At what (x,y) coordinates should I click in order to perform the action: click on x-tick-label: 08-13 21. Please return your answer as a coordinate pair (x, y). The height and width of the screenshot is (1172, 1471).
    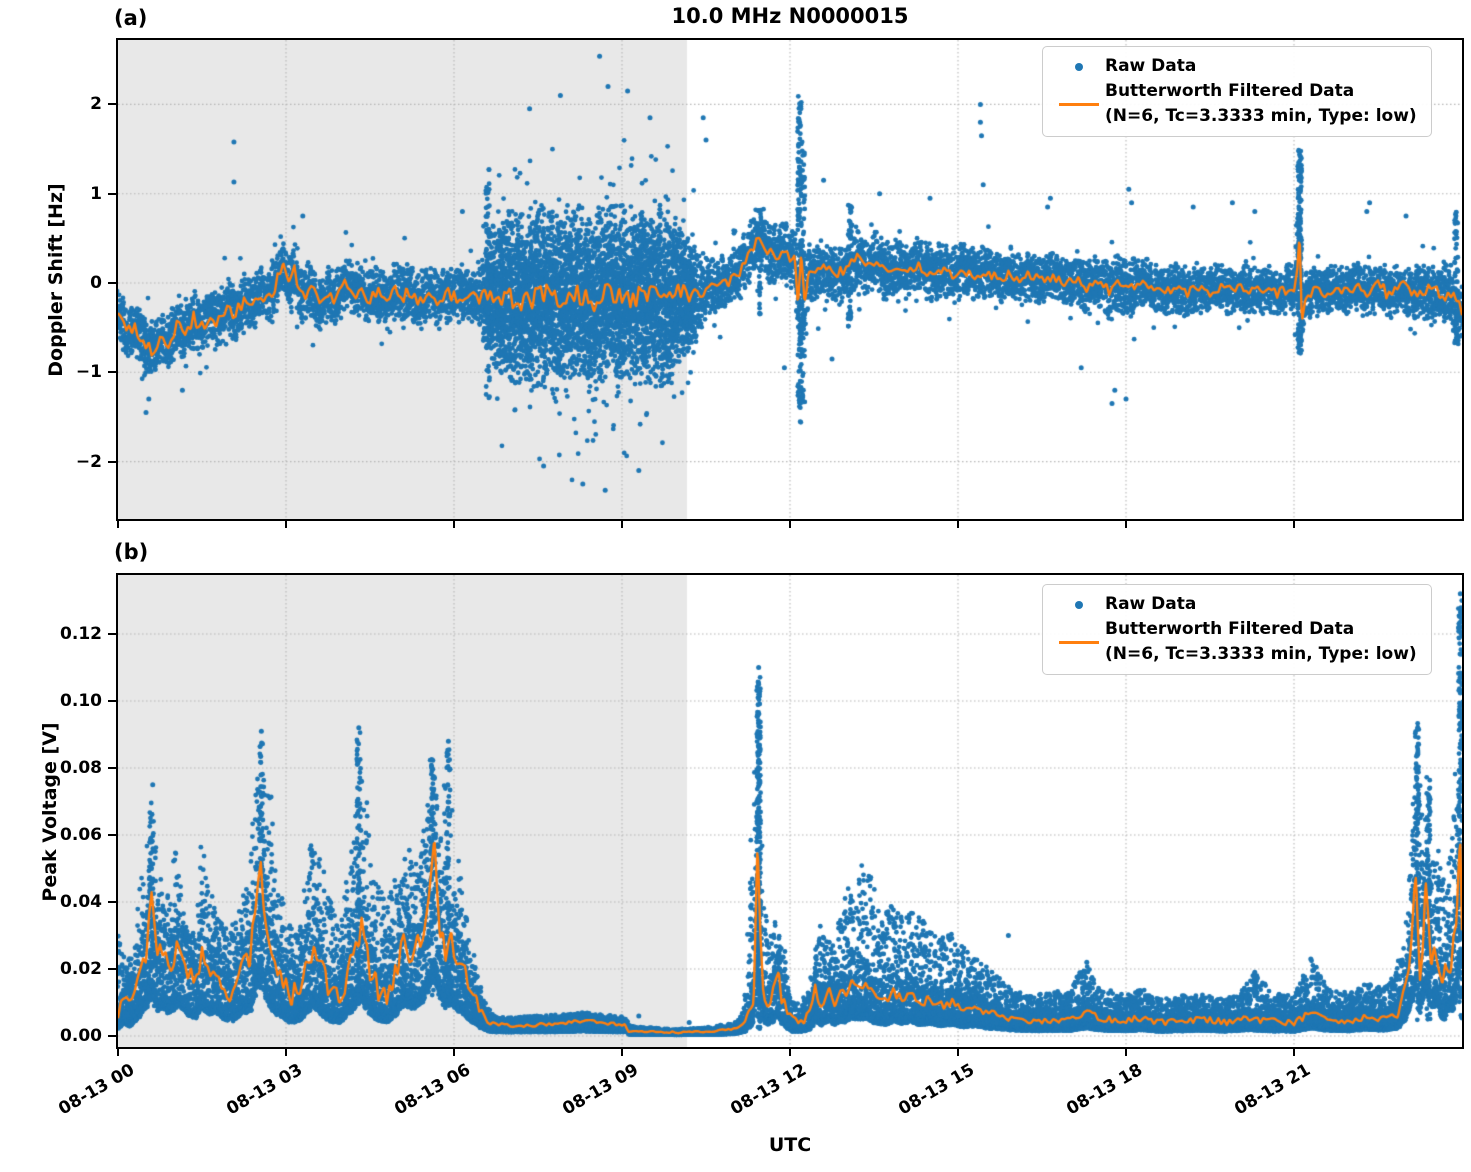
    Looking at the image, I should click on (1272, 1090).